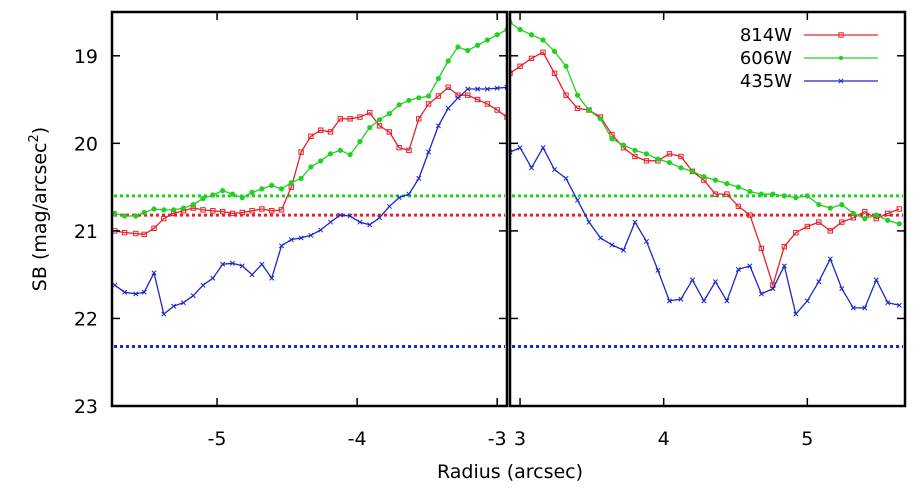  I want to click on x-axis-title: Radius (arcsec), so click(510, 472).